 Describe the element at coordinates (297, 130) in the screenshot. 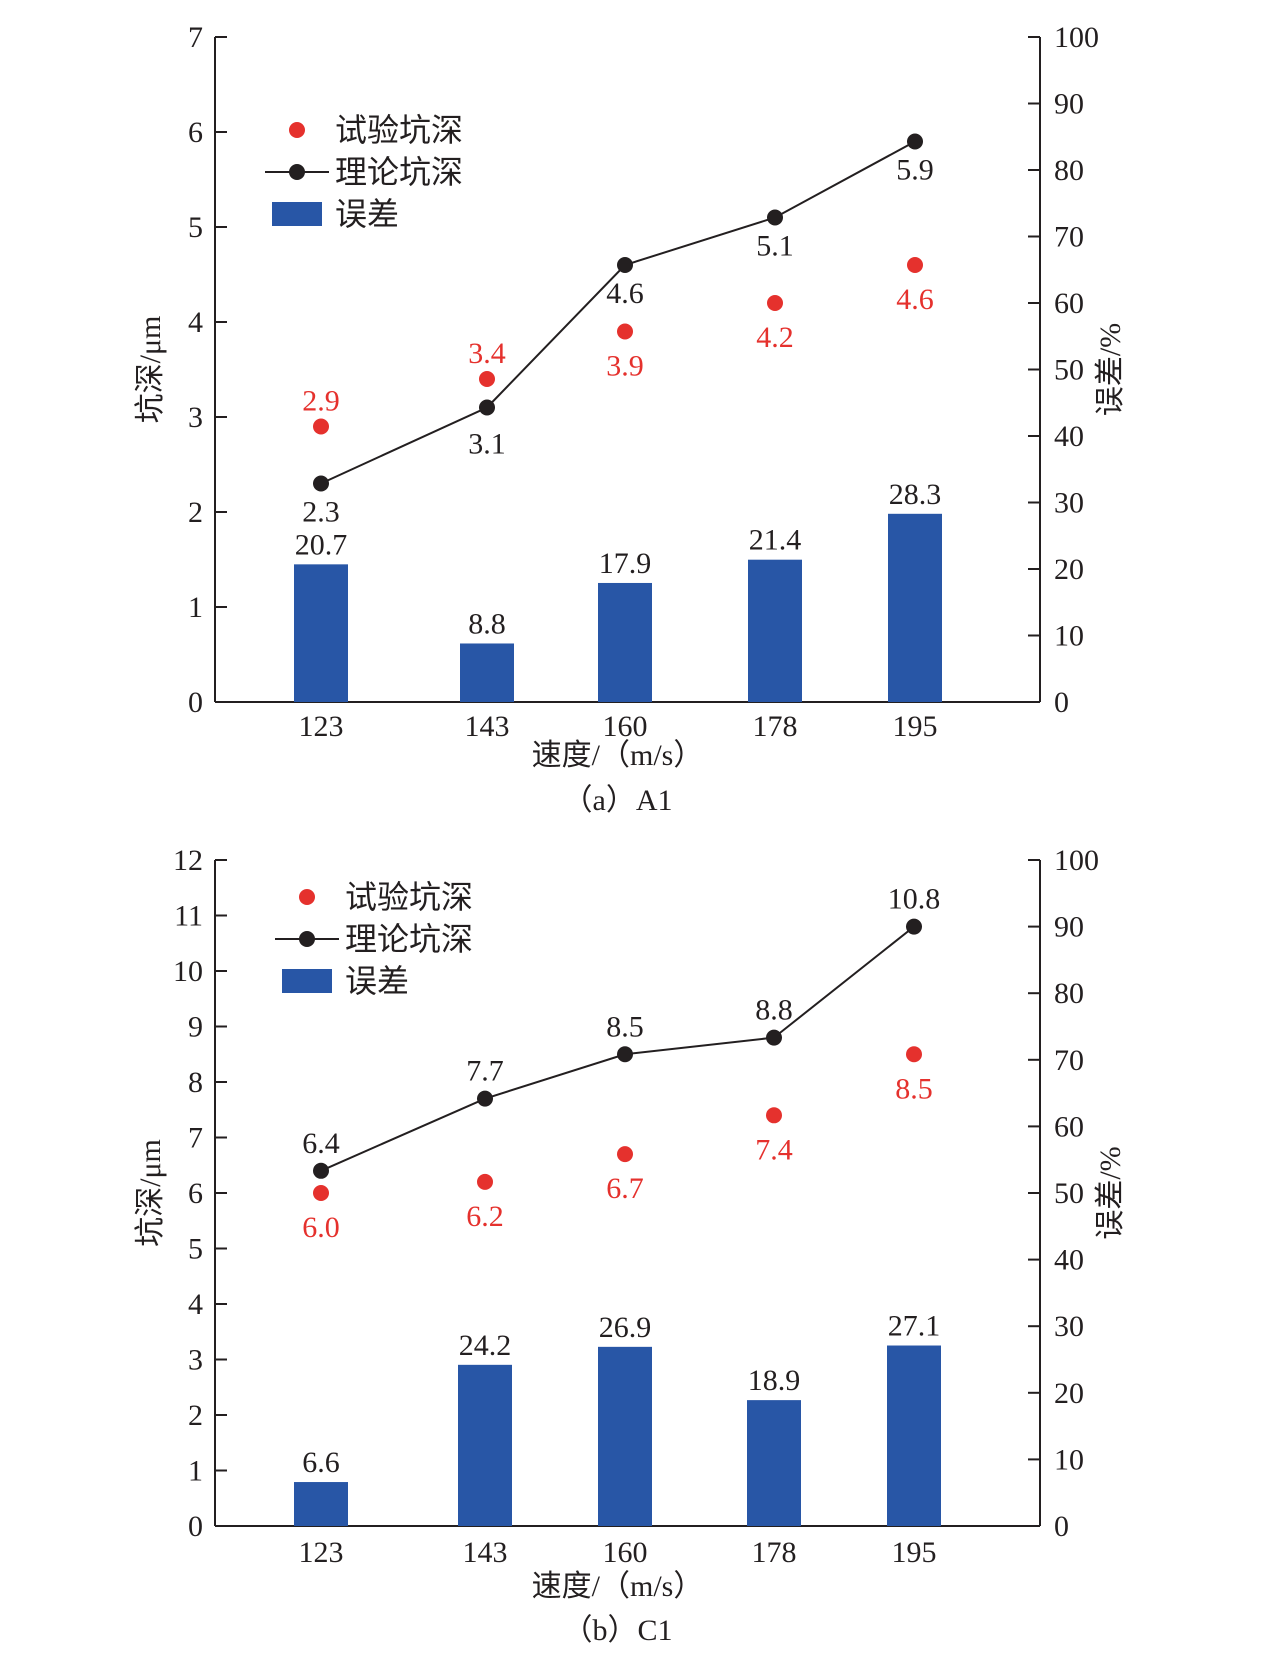

I see `legend-experimental-marker` at that location.